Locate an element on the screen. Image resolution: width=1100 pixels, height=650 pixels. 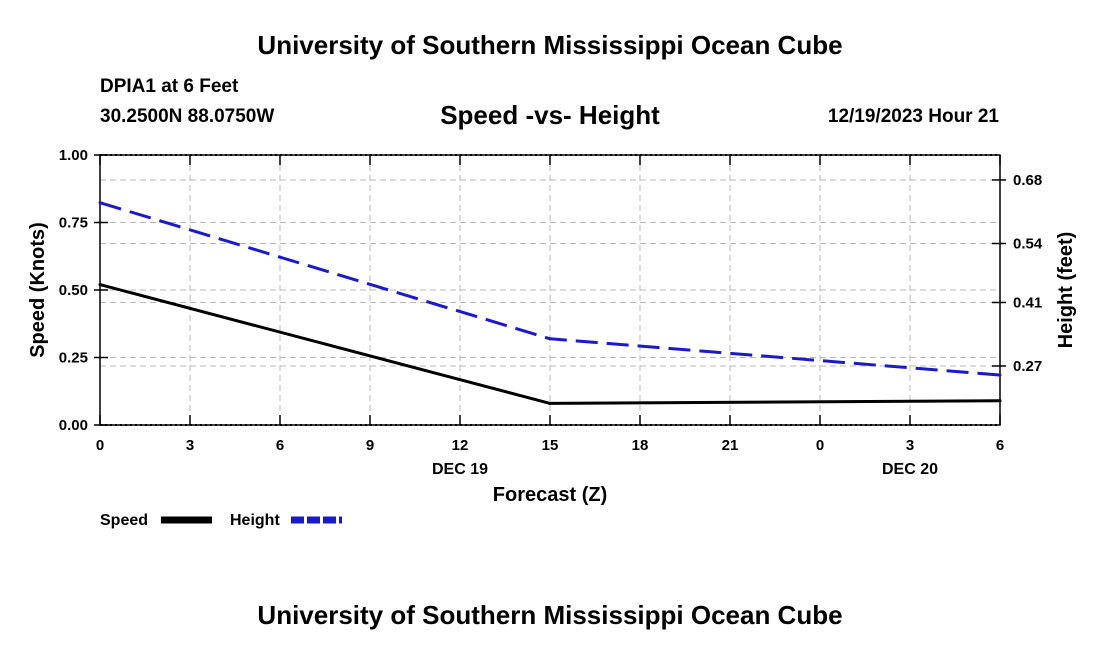
x-date-label: DEC 20 is located at coordinates (910, 469).